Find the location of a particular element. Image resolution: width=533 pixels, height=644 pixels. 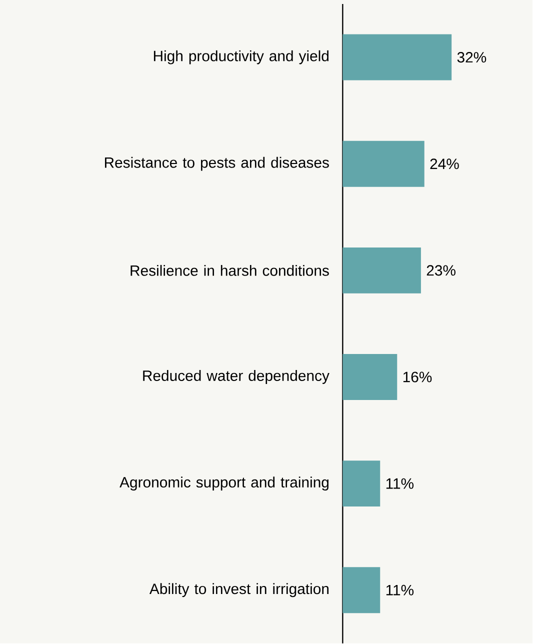

y-tick-label: Resilience in harsh conditions is located at coordinates (230, 270).